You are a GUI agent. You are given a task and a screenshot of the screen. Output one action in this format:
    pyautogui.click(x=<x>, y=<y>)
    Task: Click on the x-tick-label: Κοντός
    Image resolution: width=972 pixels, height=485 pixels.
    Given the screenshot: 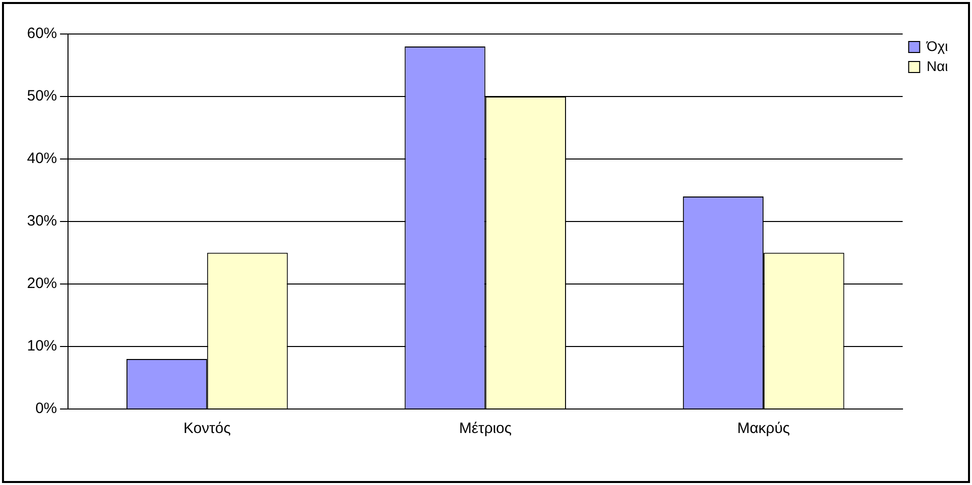 What is the action you would take?
    pyautogui.click(x=207, y=429)
    